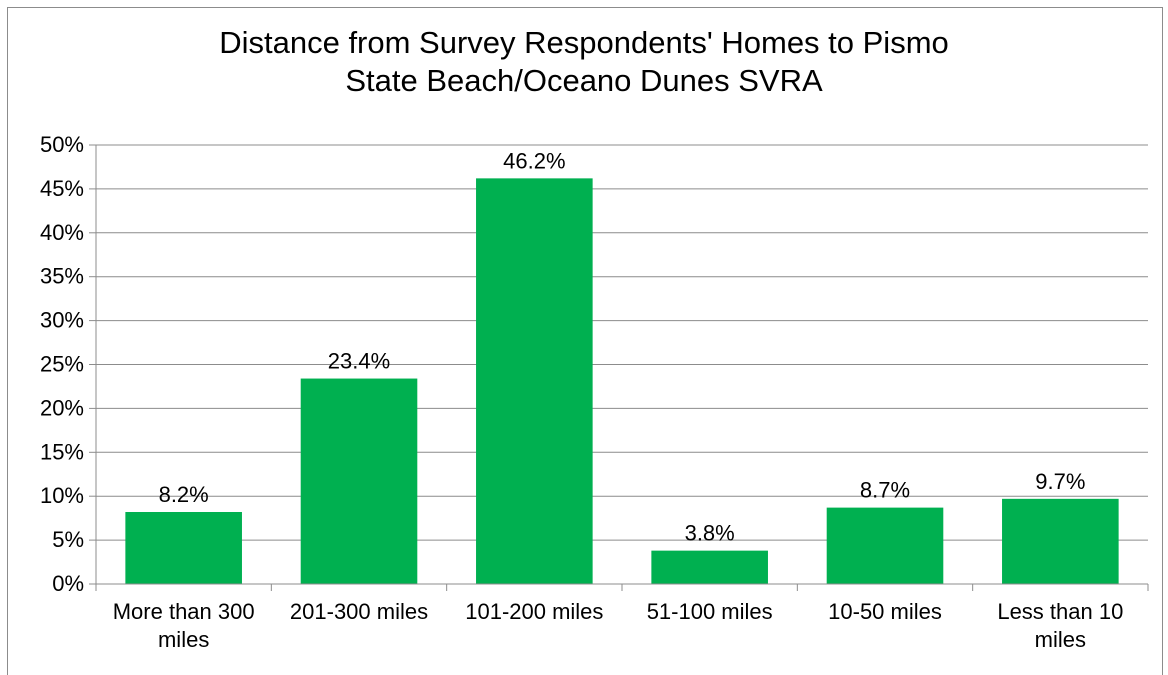  What do you see at coordinates (359, 611) in the screenshot?
I see `x-tick-label: 201-300 miles` at bounding box center [359, 611].